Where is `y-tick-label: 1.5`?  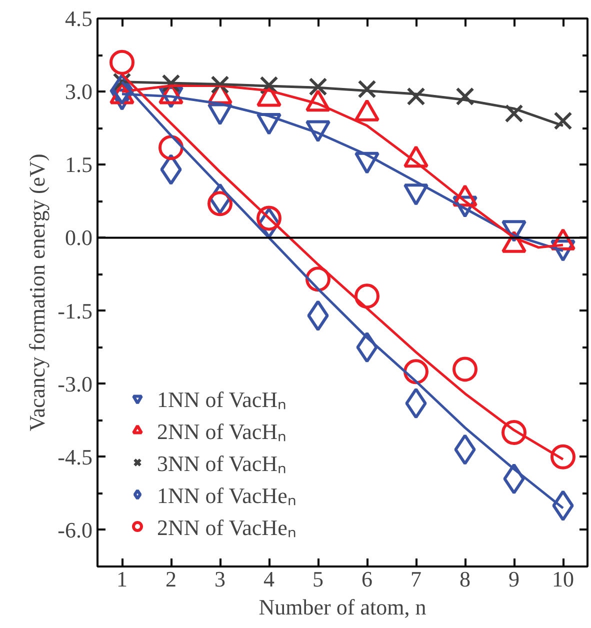 y-tick-label: 1.5 is located at coordinates (78, 165).